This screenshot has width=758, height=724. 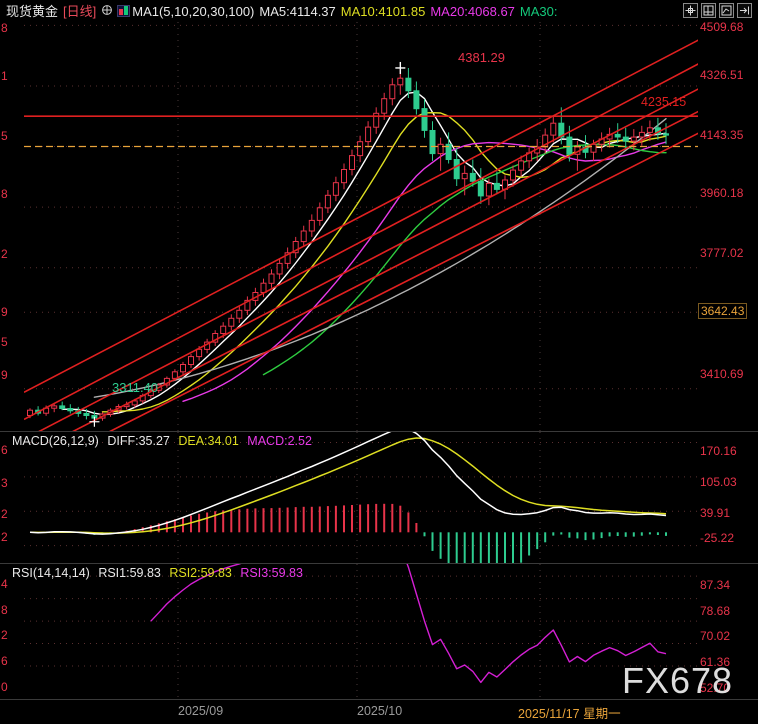 What do you see at coordinates (51, 573) in the screenshot?
I see `rsi-label: RSI(14,14,14)` at bounding box center [51, 573].